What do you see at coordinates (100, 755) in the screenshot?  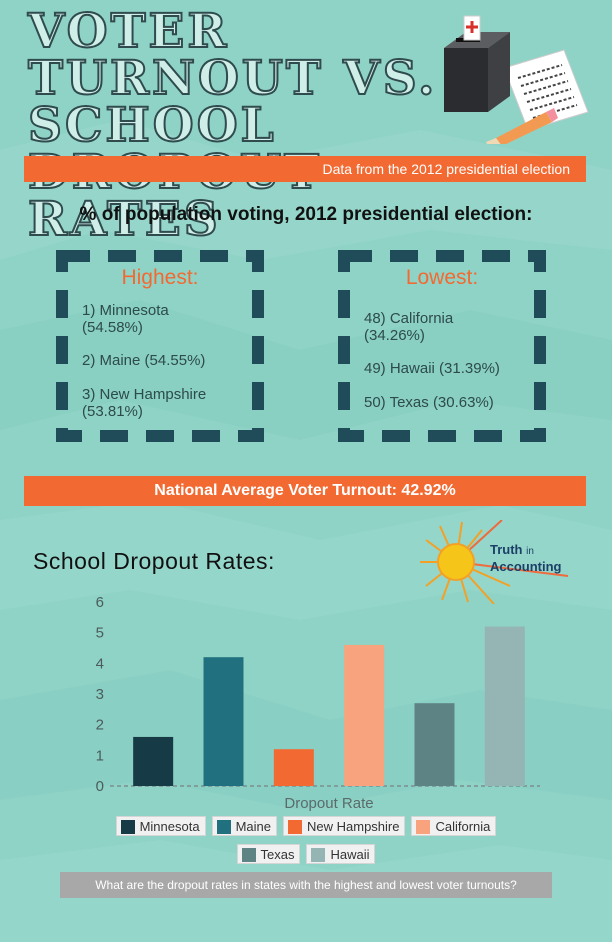 I see `y-tick-label: 1` at bounding box center [100, 755].